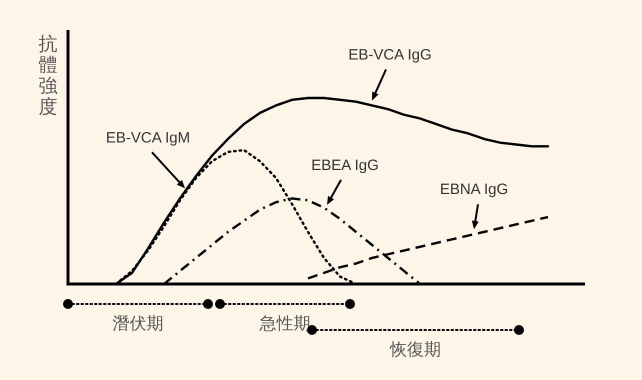 The image size is (642, 380). What do you see at coordinates (148, 137) in the screenshot?
I see `series-label: EB-VCA IgM` at bounding box center [148, 137].